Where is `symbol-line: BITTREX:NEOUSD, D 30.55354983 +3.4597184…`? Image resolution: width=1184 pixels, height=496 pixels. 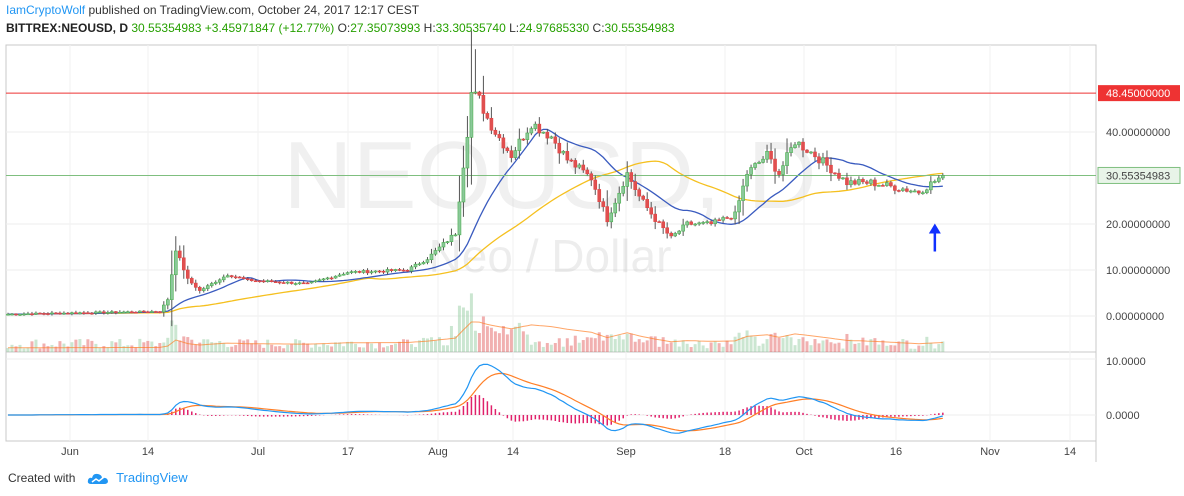 symbol-line: BITTREX:NEOUSD, D 30.55354983 +3.4597184… is located at coordinates (340, 28).